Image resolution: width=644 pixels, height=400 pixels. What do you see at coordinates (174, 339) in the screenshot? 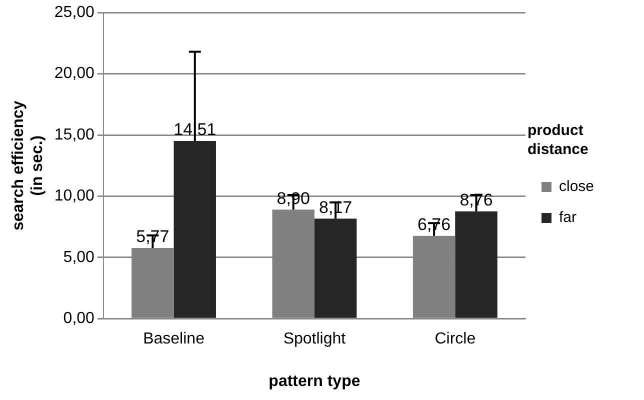
I see `x-tick-label: Baseline` at bounding box center [174, 339].